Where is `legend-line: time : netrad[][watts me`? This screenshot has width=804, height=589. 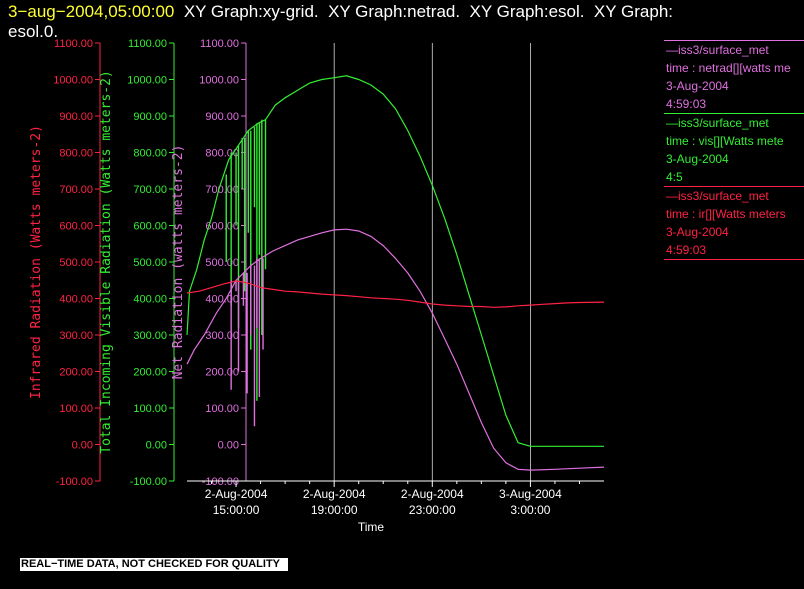
legend-line: time : netrad[][watts me is located at coordinates (728, 68).